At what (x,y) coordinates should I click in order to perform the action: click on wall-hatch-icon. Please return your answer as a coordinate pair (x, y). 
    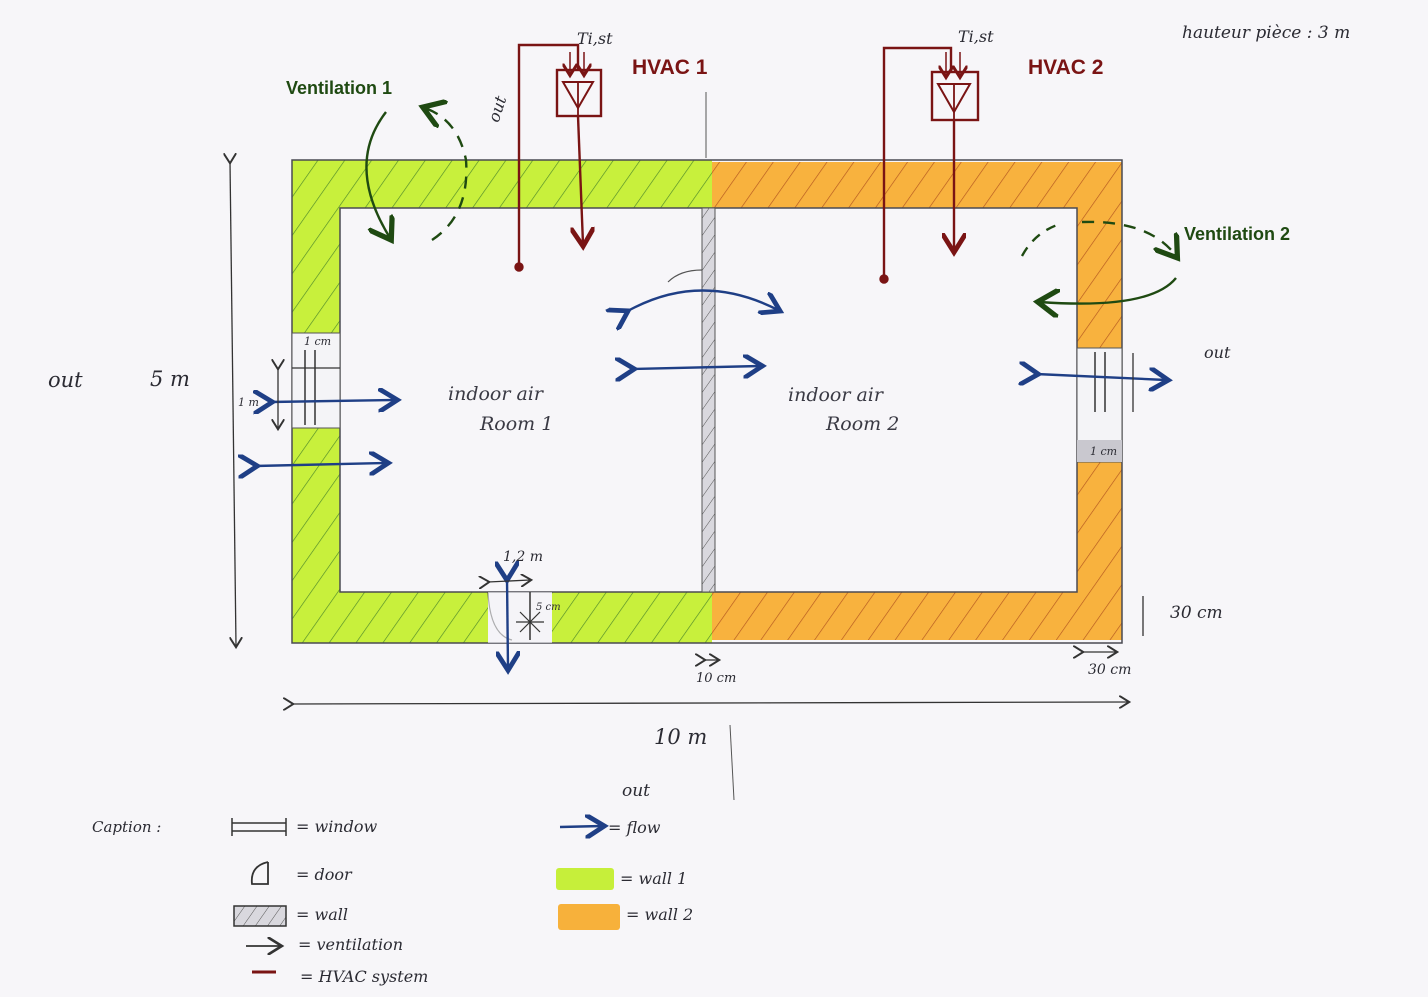
    Looking at the image, I should click on (260, 916).